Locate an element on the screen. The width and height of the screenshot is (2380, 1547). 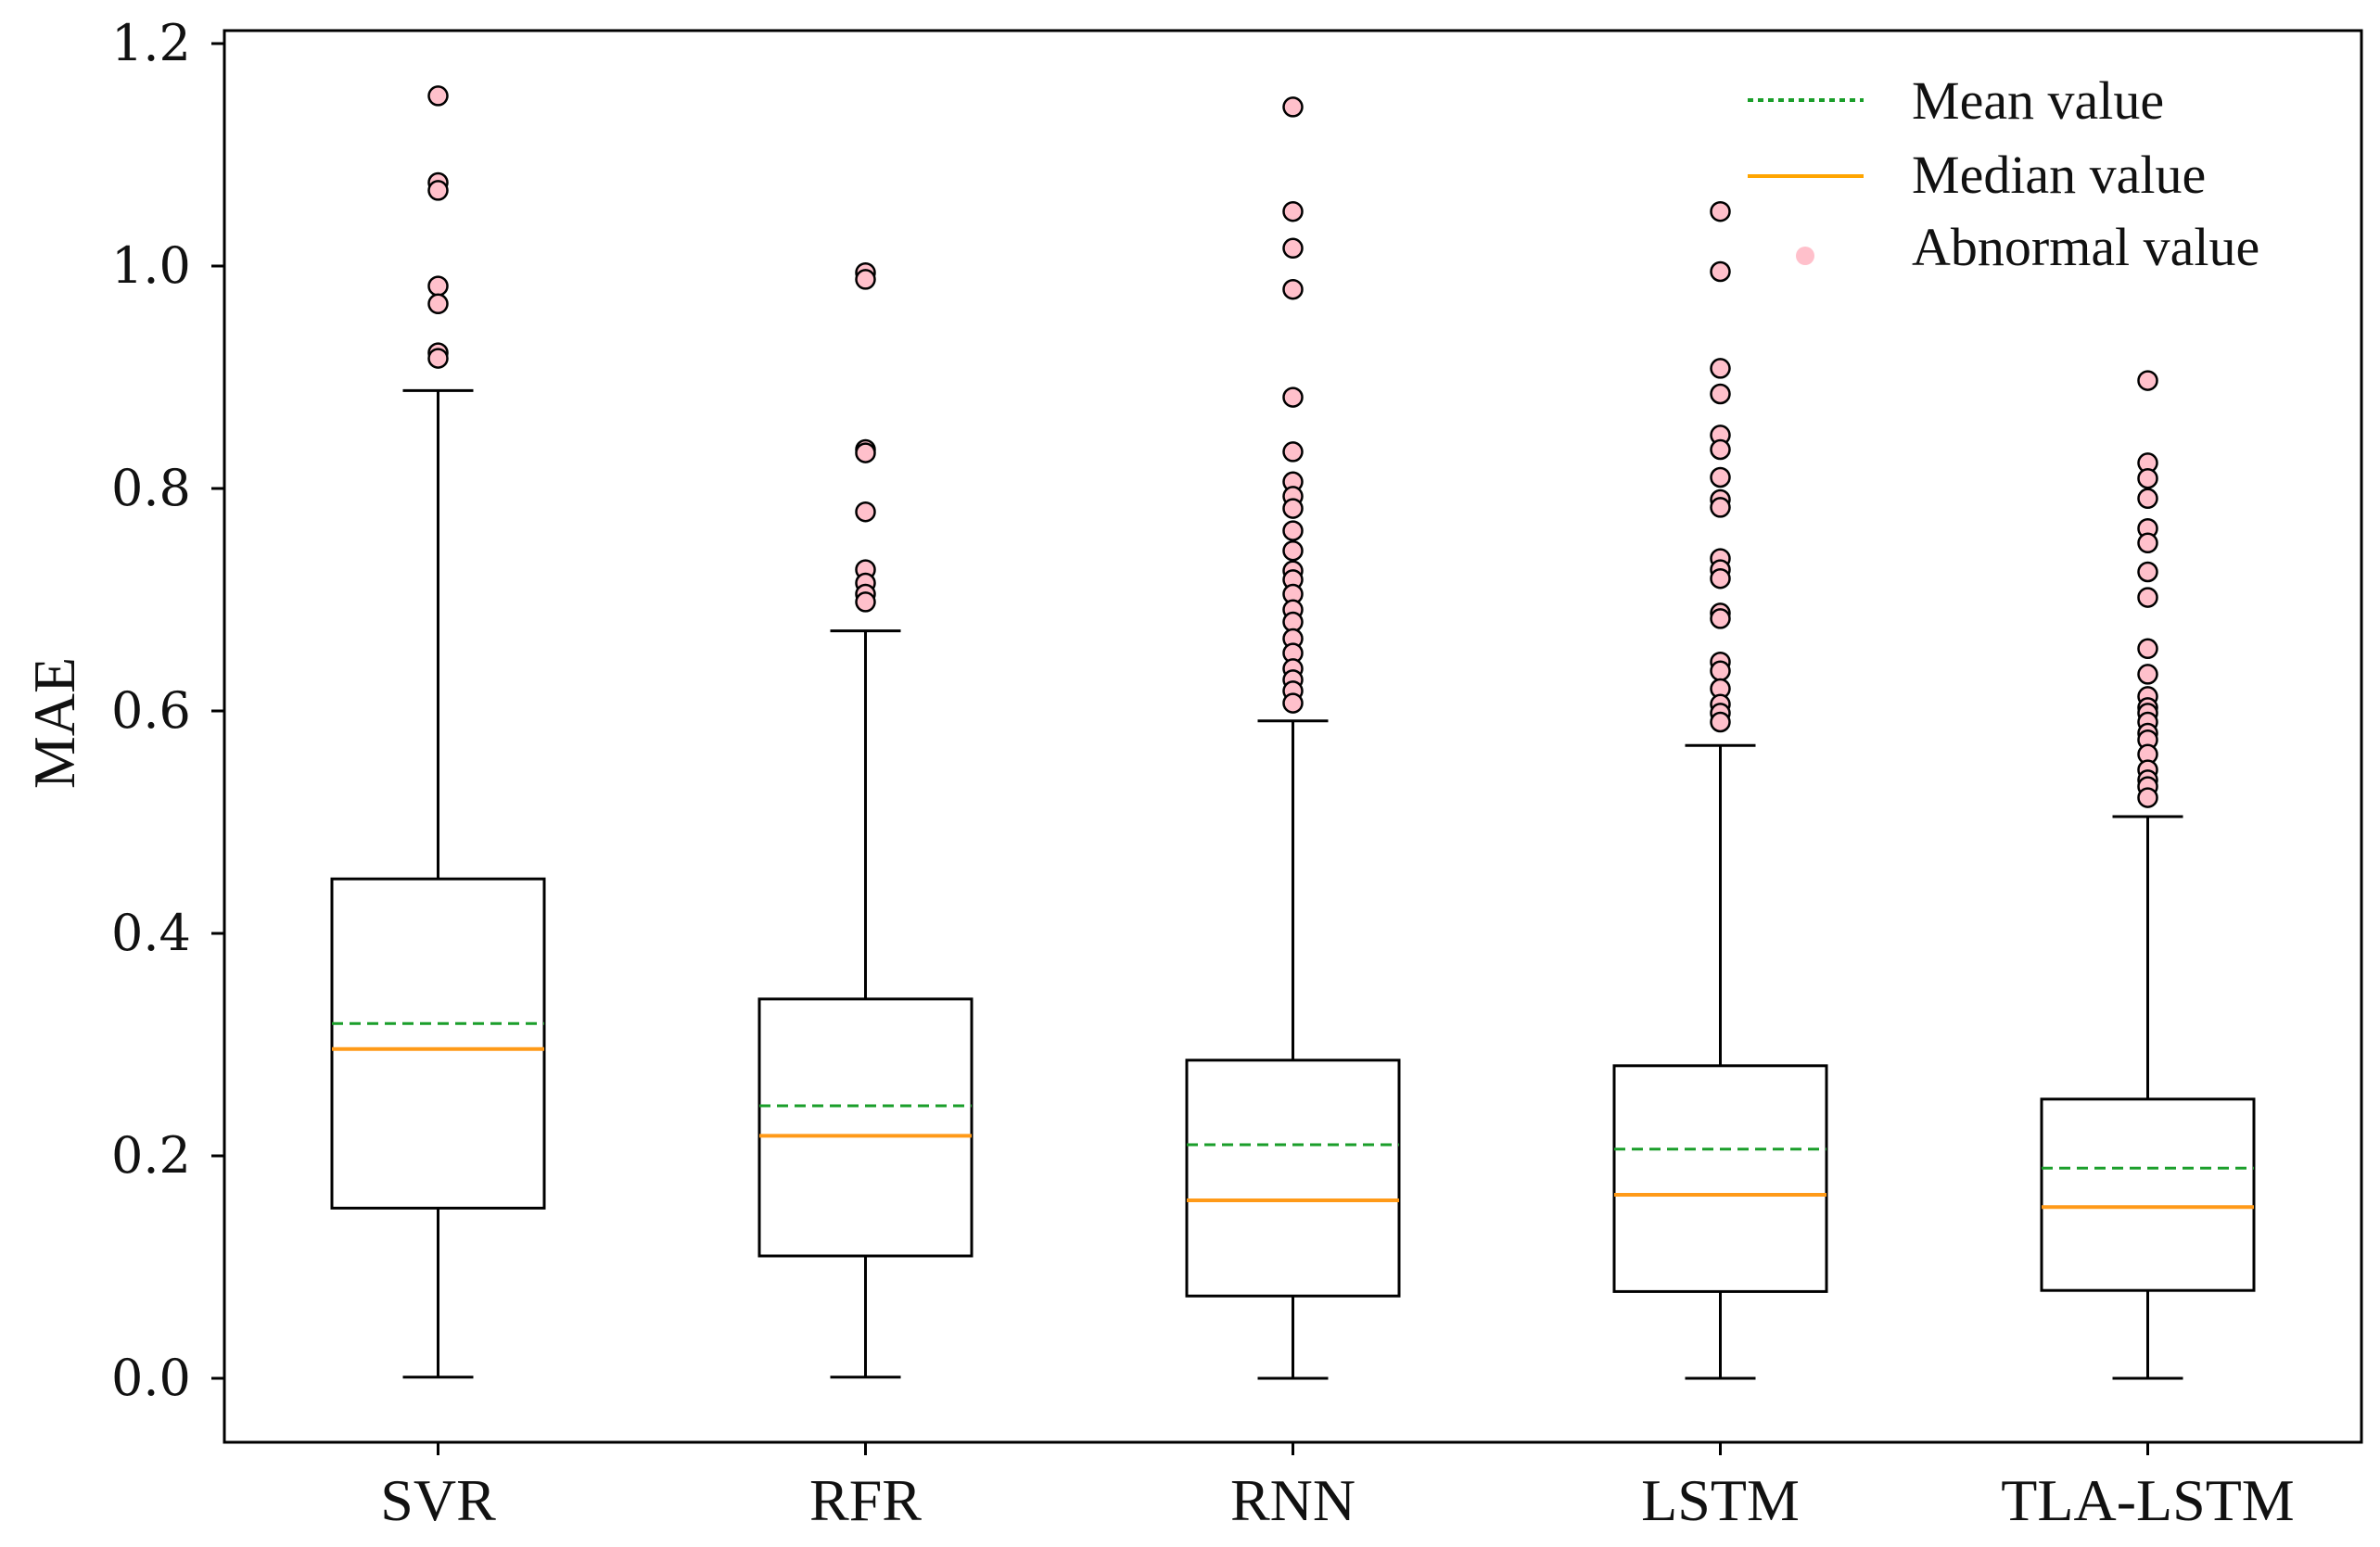
box-rfr is located at coordinates (865, 820).